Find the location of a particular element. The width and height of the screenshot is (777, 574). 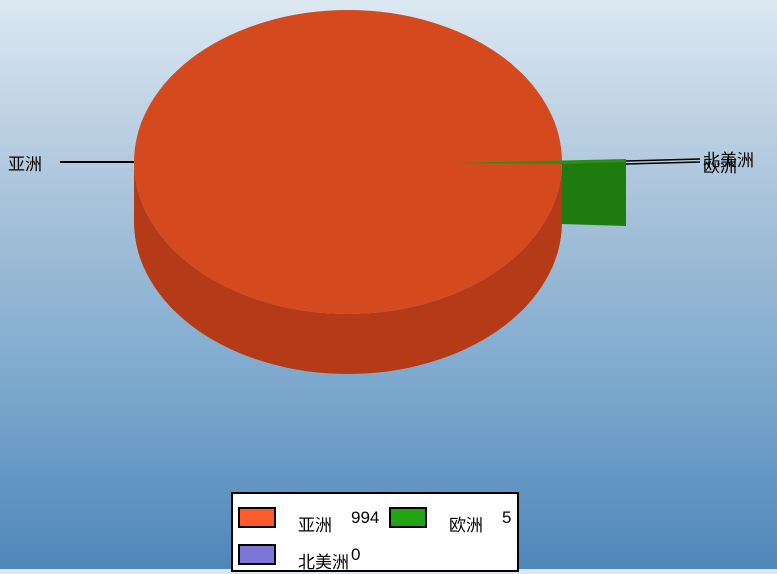

legend-item-north-america: 北美洲 0 is located at coordinates (313, 559).